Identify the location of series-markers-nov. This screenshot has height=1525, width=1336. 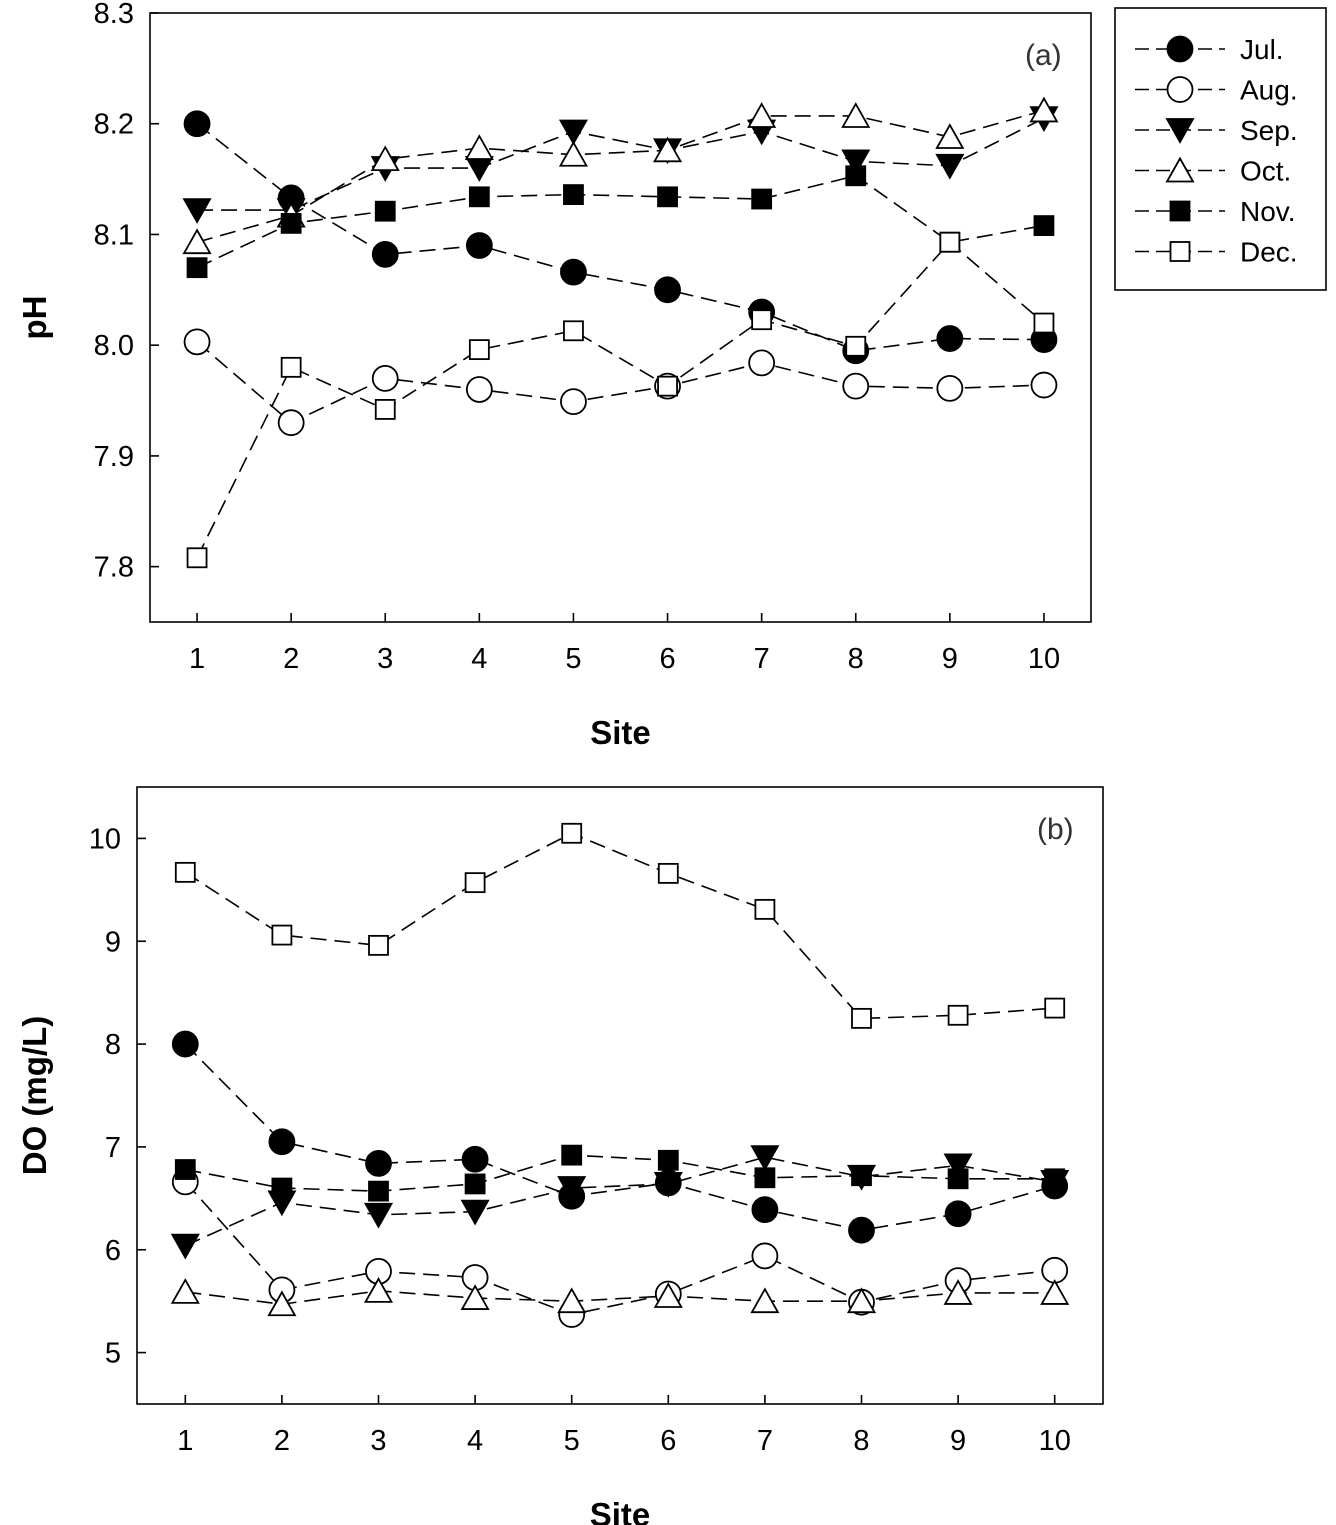
(620, 1173).